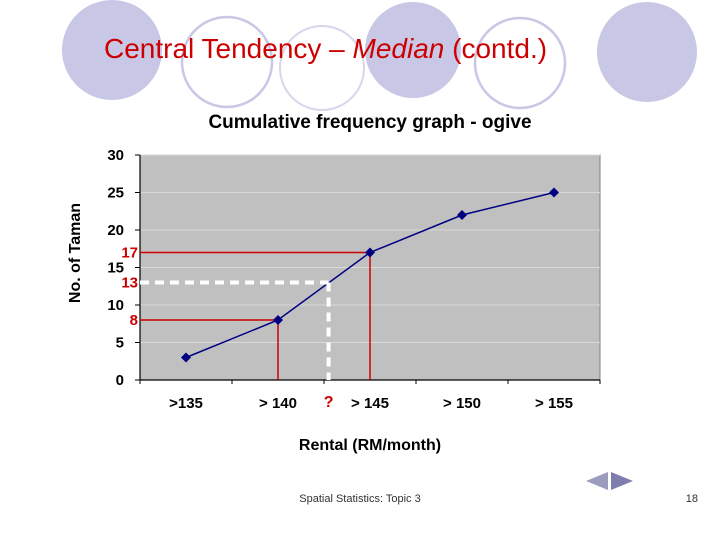 The height and width of the screenshot is (540, 720). I want to click on svg-text: > 140, so click(278, 403).